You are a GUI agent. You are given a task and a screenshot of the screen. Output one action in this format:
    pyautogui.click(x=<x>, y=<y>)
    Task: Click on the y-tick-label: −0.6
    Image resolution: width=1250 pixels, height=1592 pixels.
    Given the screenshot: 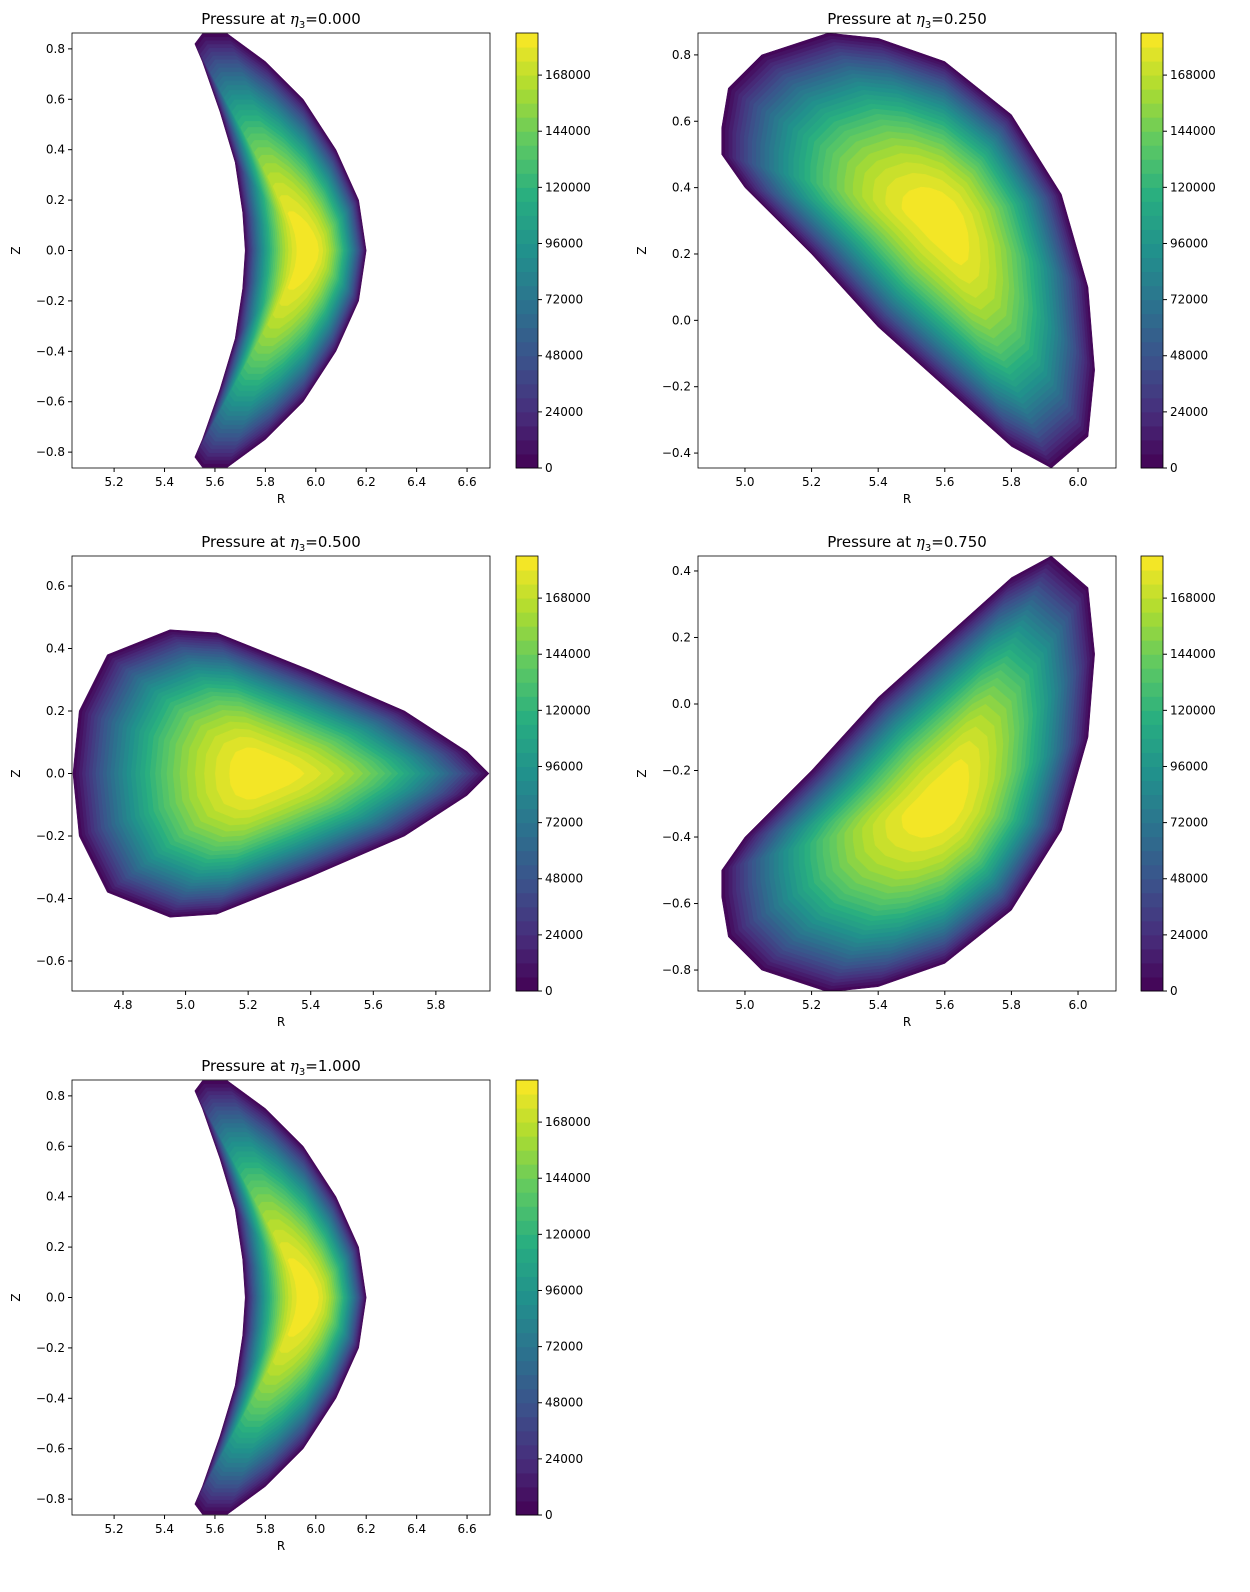 What is the action you would take?
    pyautogui.click(x=676, y=904)
    